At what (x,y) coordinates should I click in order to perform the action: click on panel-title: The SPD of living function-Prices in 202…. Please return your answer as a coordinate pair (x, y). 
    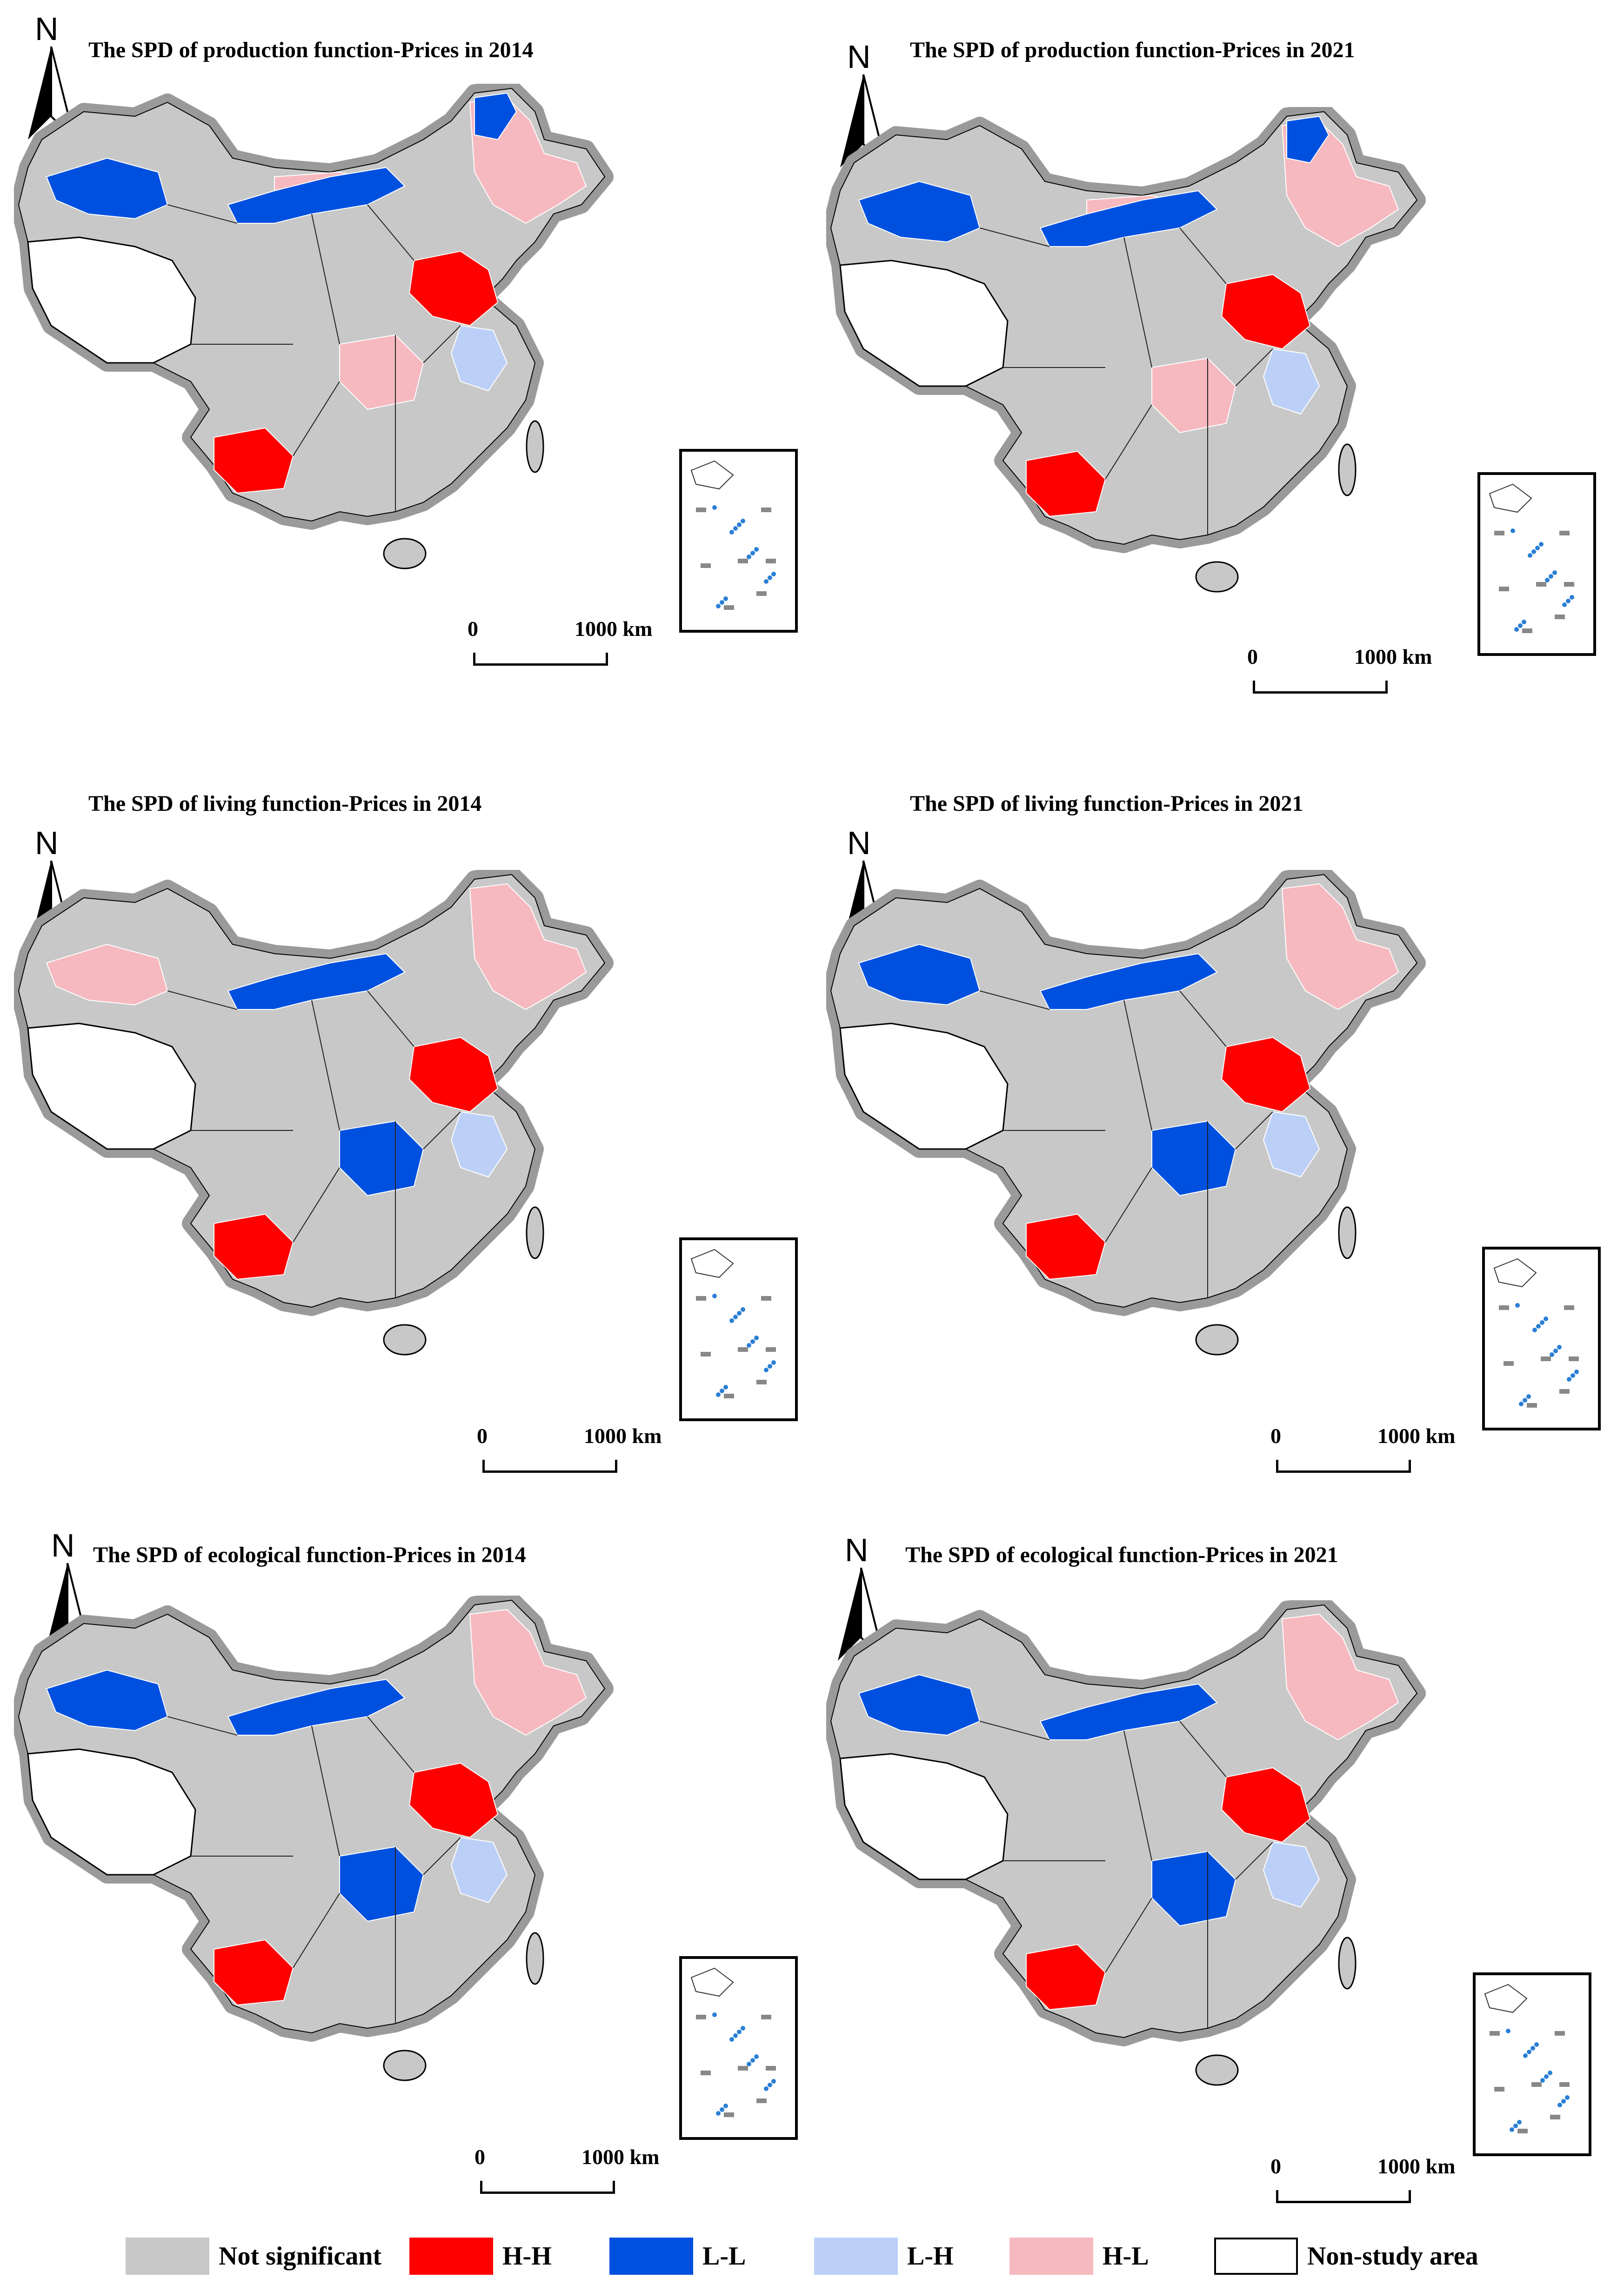
    Looking at the image, I should click on (1106, 803).